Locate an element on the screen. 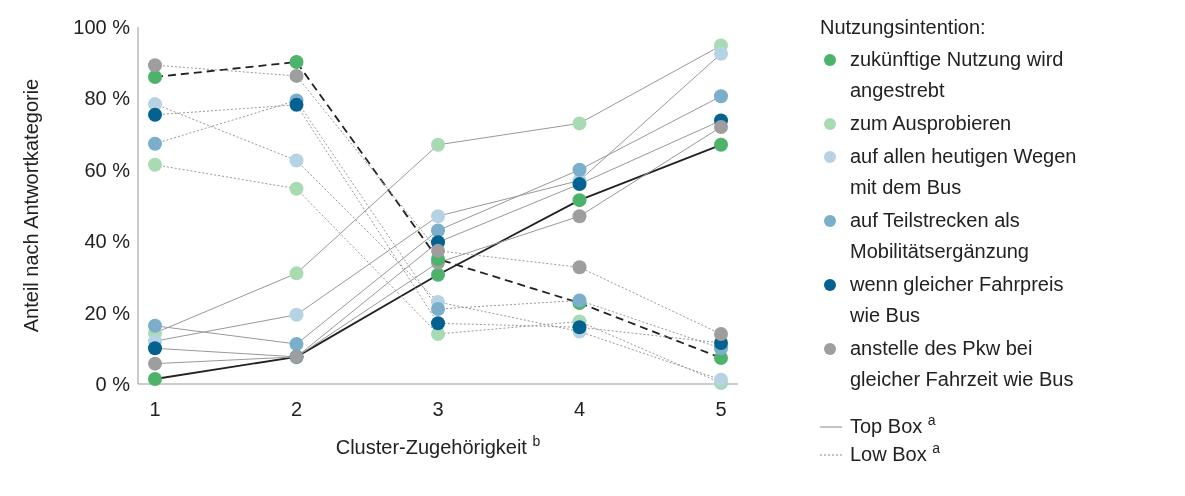 This screenshot has height=496, width=1185. text: Top Box $^{a}$ is located at coordinates (893, 424).